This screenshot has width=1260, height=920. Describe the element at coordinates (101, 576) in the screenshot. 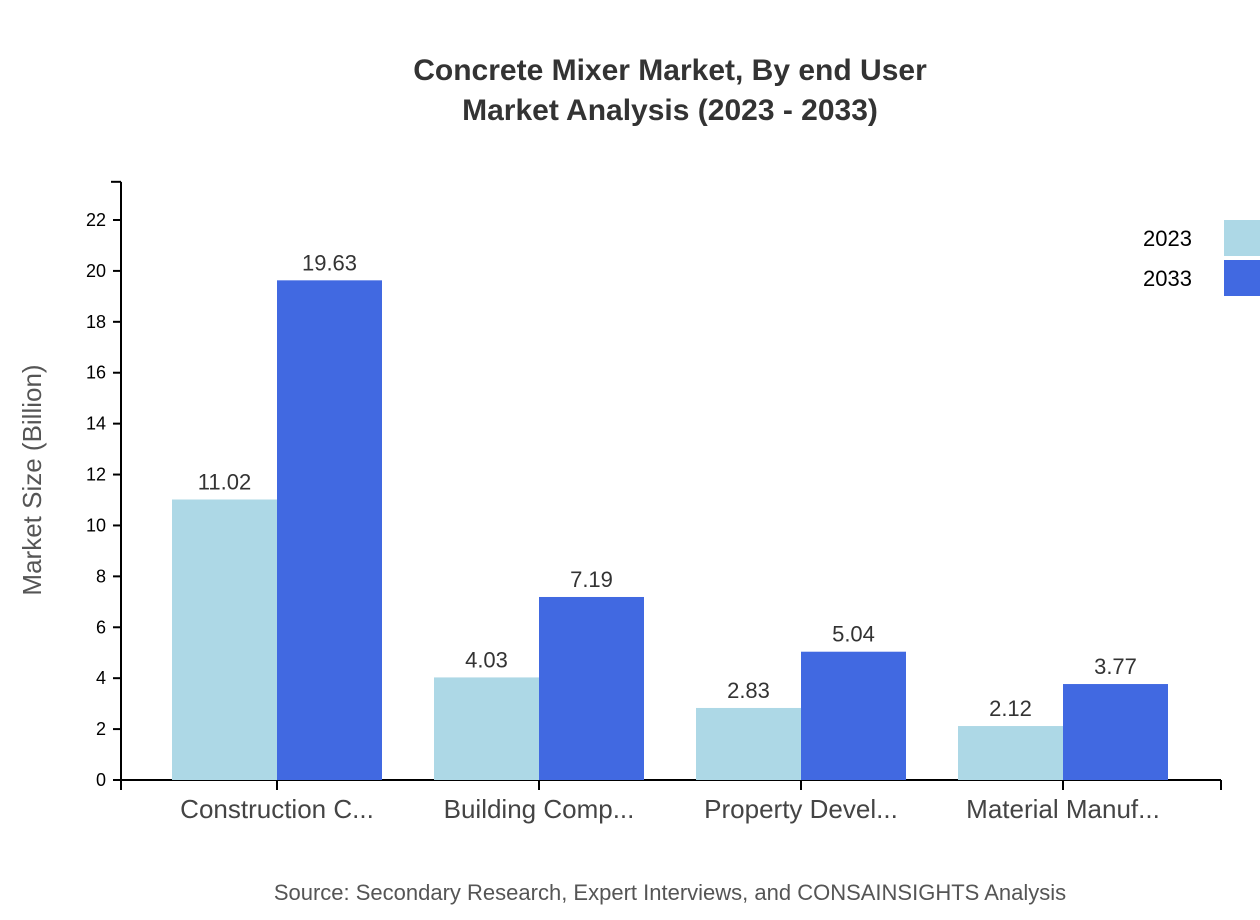

I see `y-tick-label: 8` at that location.